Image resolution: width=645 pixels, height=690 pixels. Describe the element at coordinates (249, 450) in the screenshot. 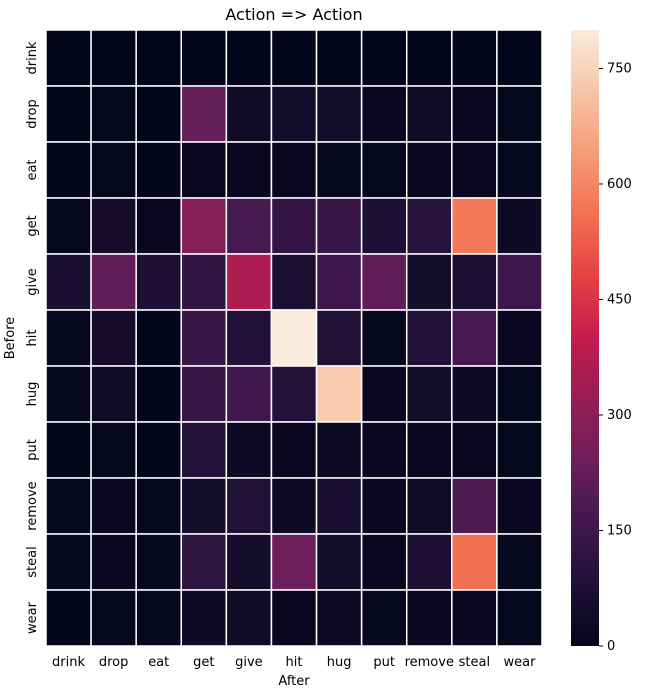

I see `heatmap-cell-put-give` at that location.